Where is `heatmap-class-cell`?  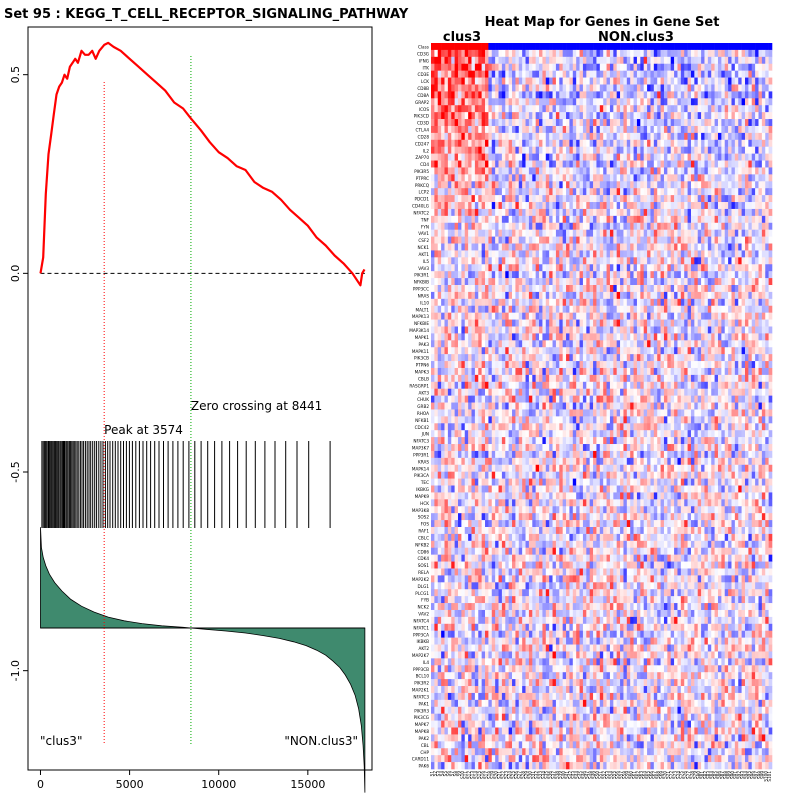 heatmap-class-cell is located at coordinates (635, 47).